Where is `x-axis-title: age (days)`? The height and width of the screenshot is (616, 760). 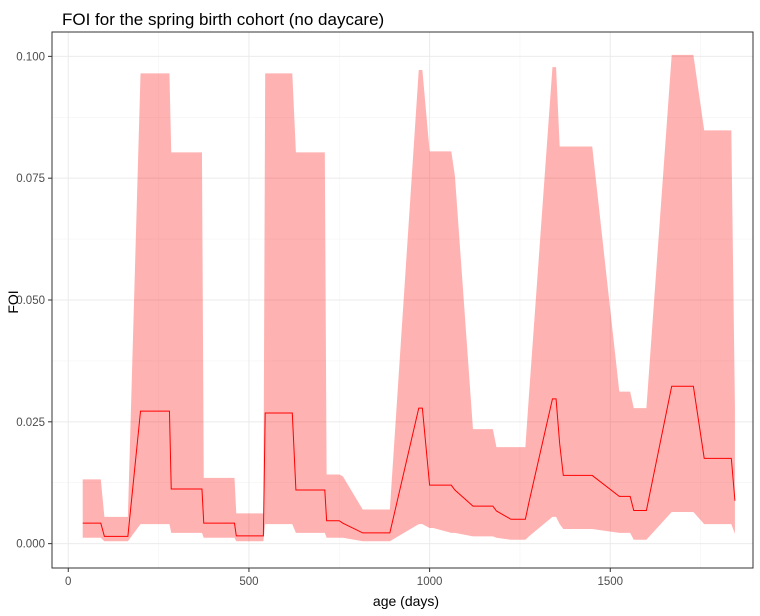 x-axis-title: age (days) is located at coordinates (406, 601).